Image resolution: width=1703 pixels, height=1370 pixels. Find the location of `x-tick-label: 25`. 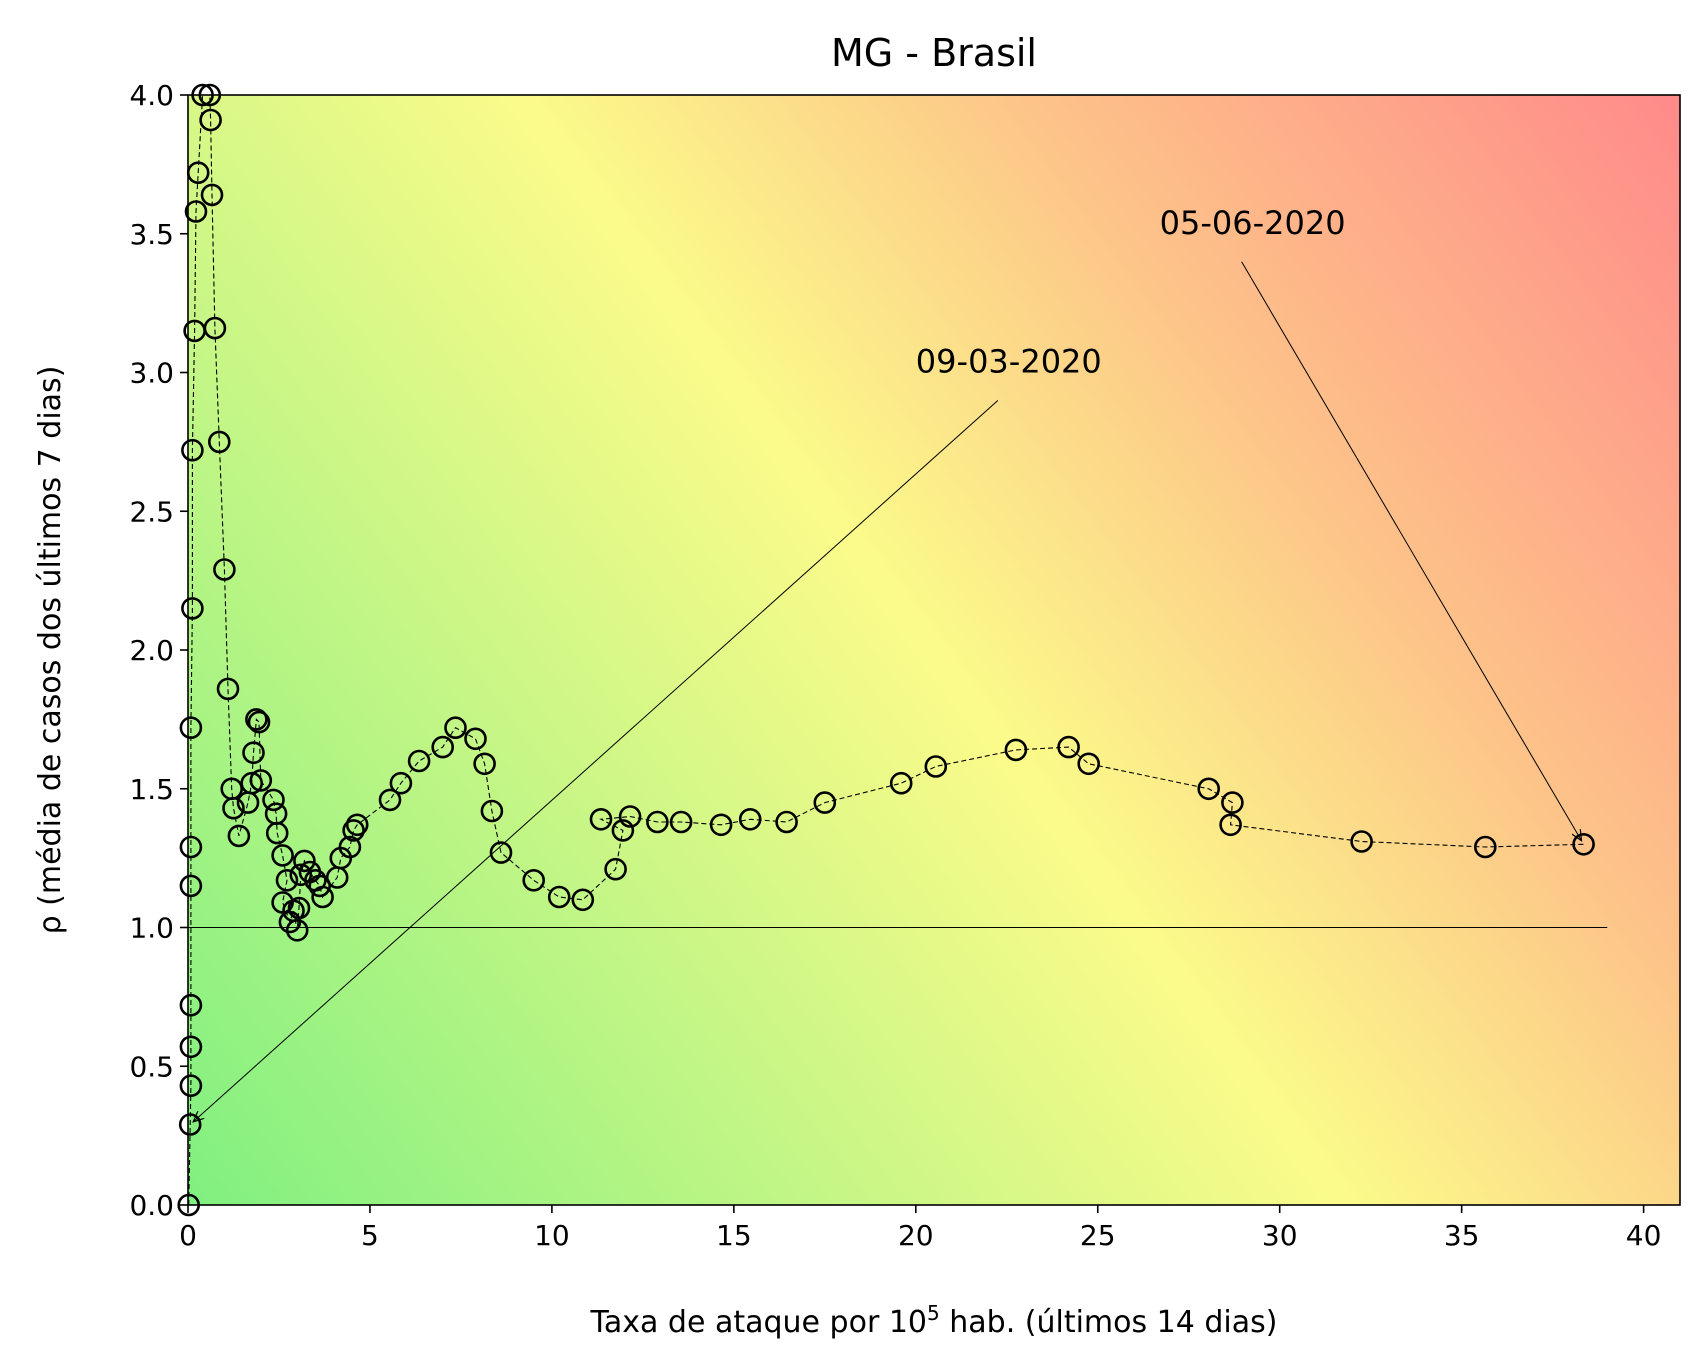

x-tick-label: 25 is located at coordinates (1098, 1235).